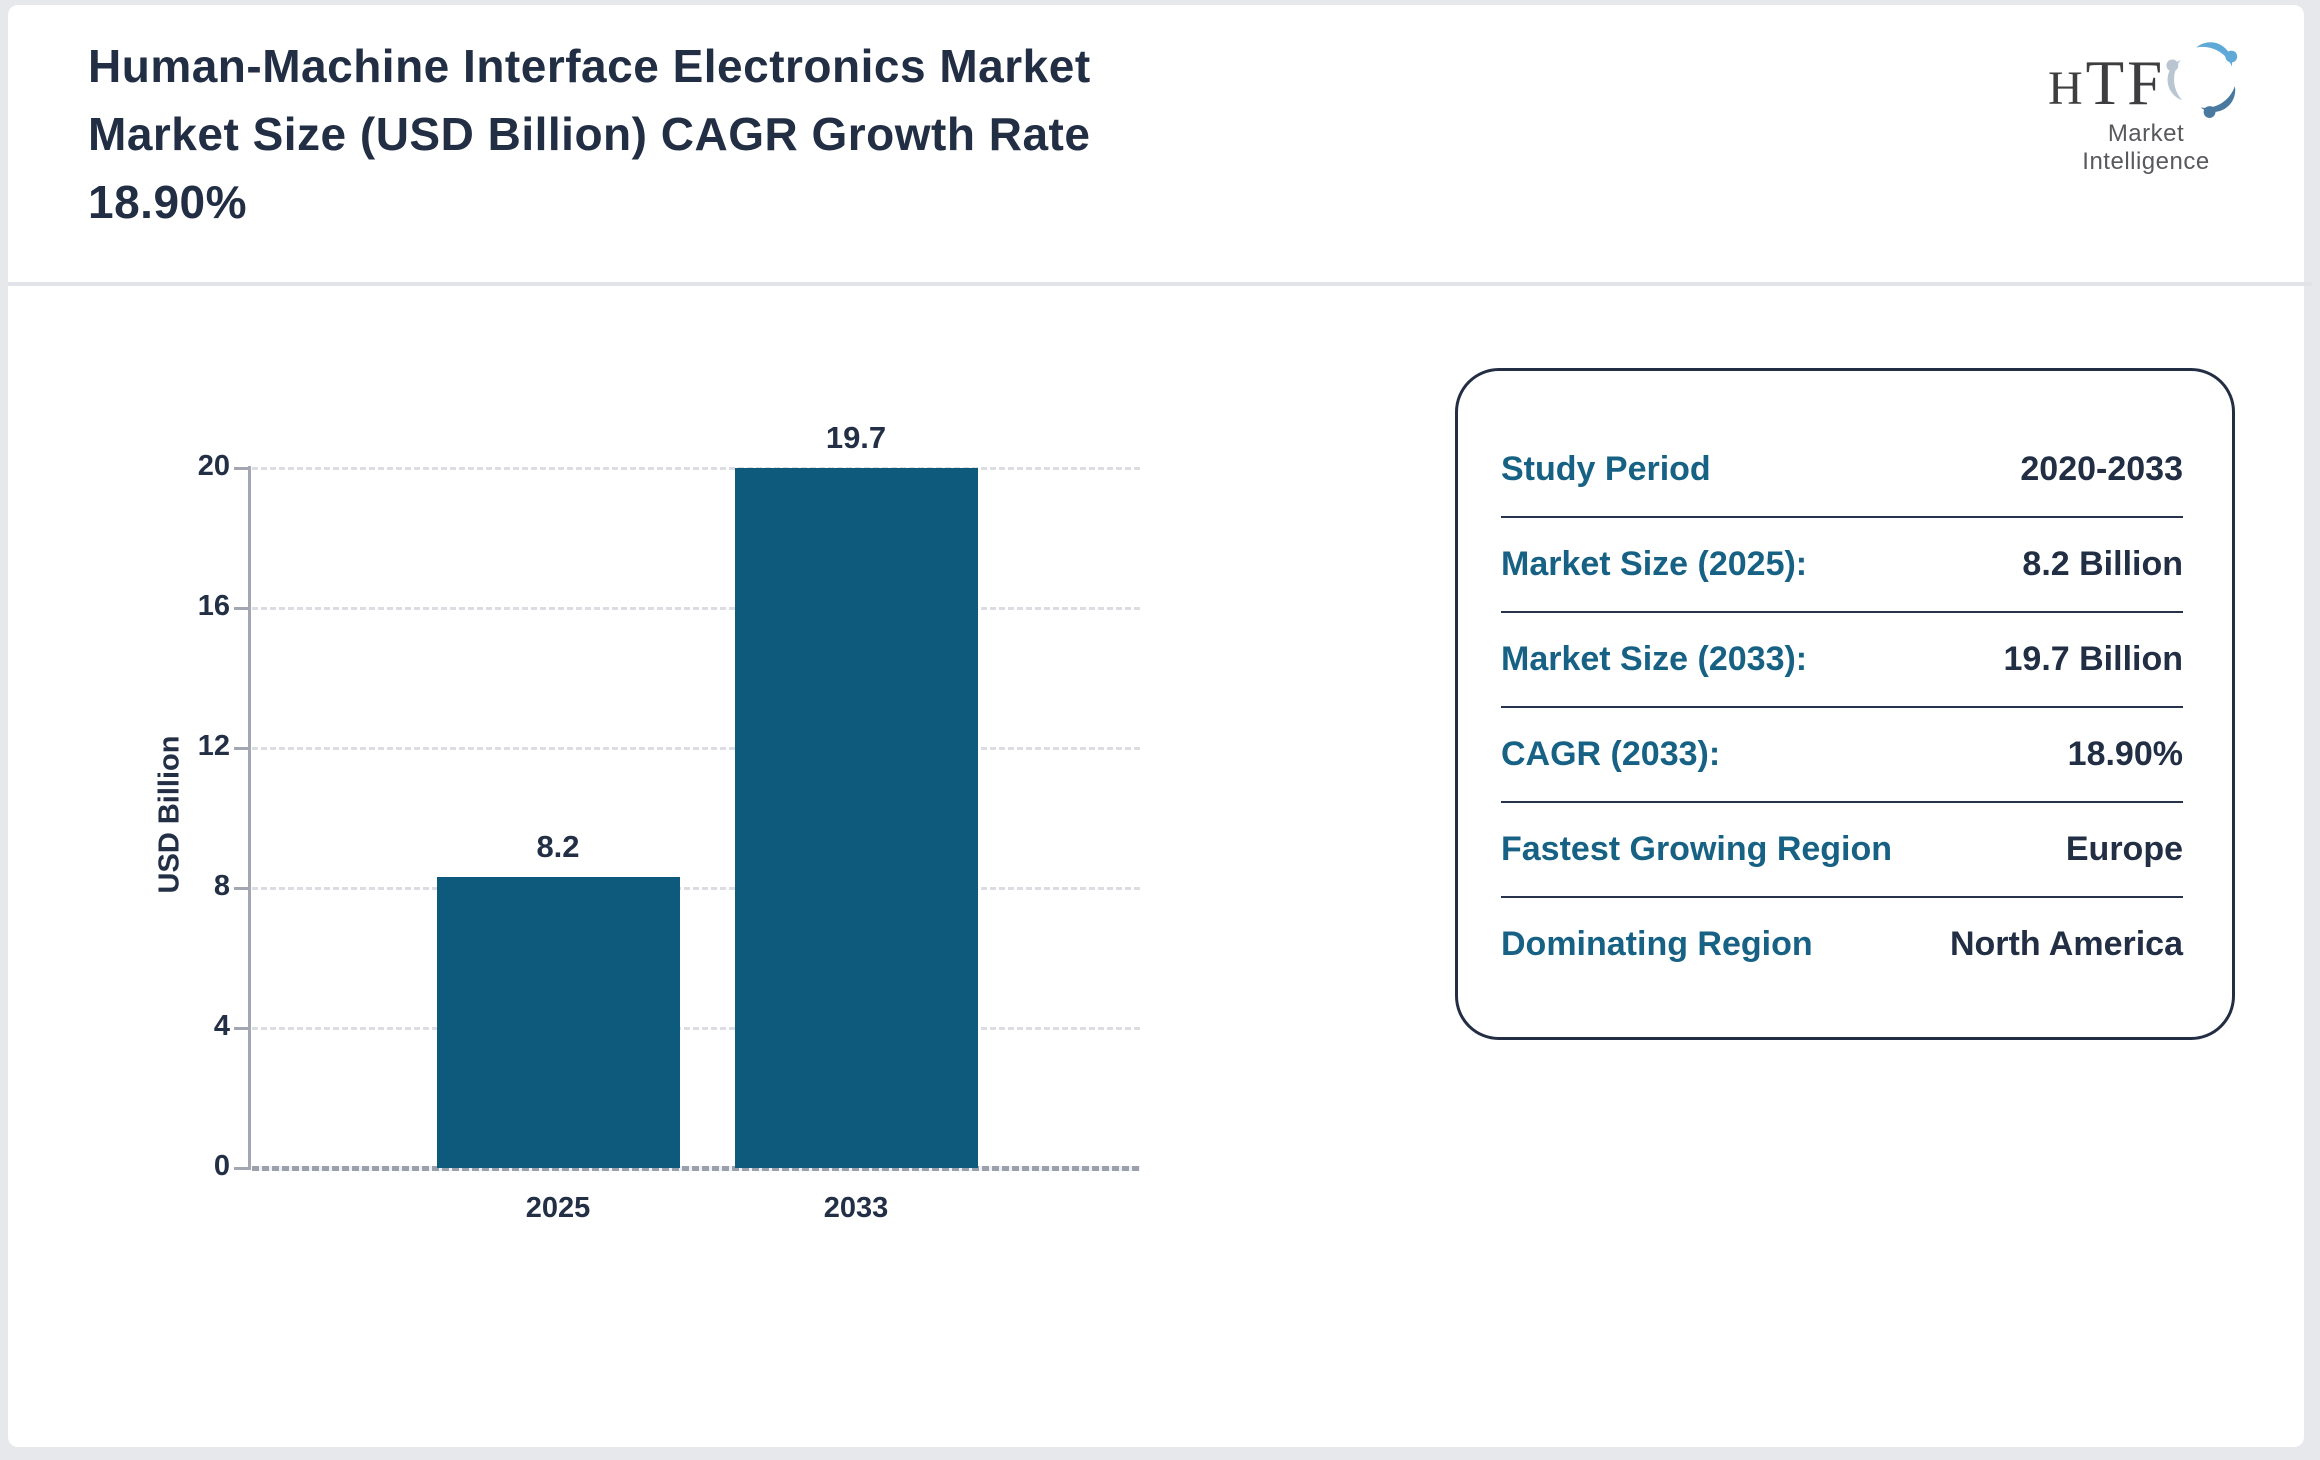  I want to click on summary-row-market-size-2025: Market Size (2025): 8.2 Billion, so click(1842, 565).